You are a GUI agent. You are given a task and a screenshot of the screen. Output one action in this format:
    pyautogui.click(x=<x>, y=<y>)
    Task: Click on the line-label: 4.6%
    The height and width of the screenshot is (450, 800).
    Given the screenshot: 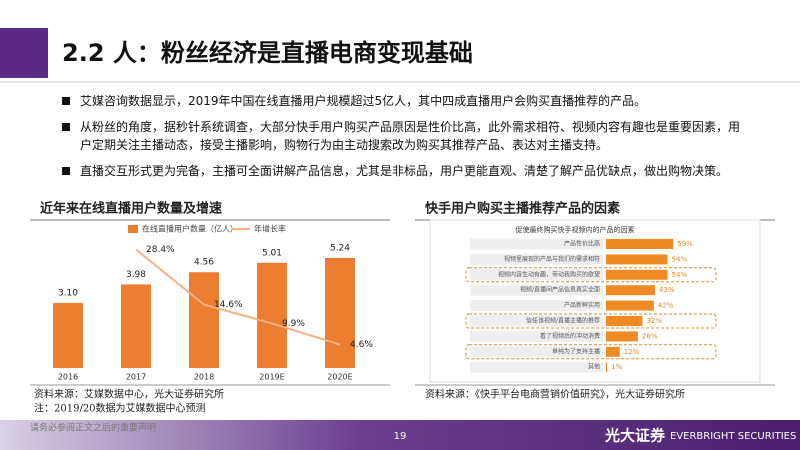 What is the action you would take?
    pyautogui.click(x=361, y=345)
    